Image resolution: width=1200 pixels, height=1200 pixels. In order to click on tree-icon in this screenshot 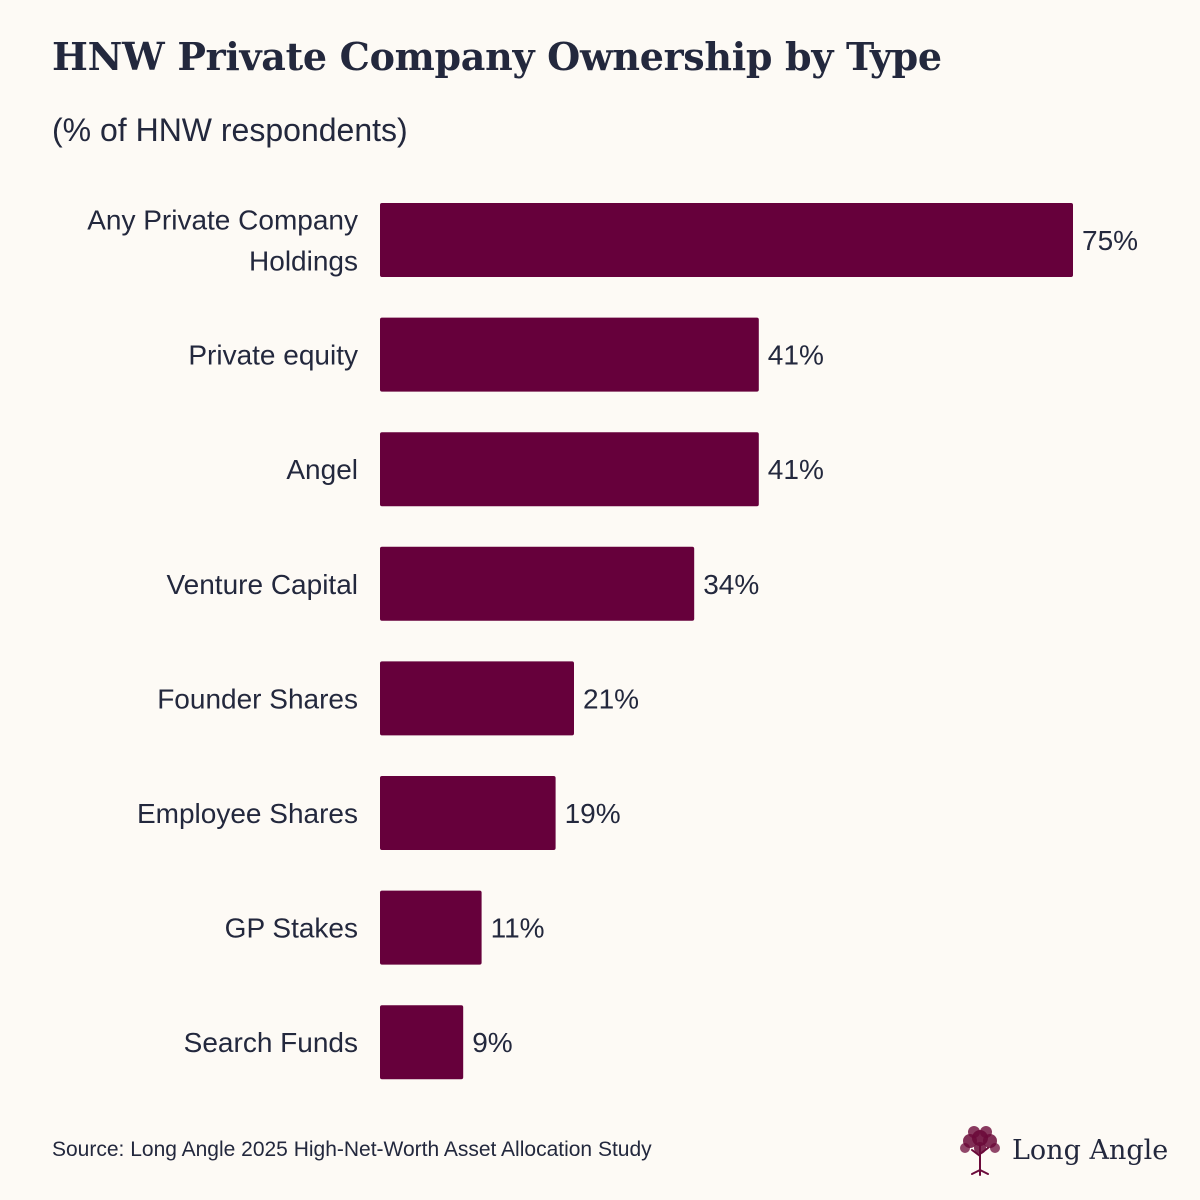, I will do `click(980, 1151)`.